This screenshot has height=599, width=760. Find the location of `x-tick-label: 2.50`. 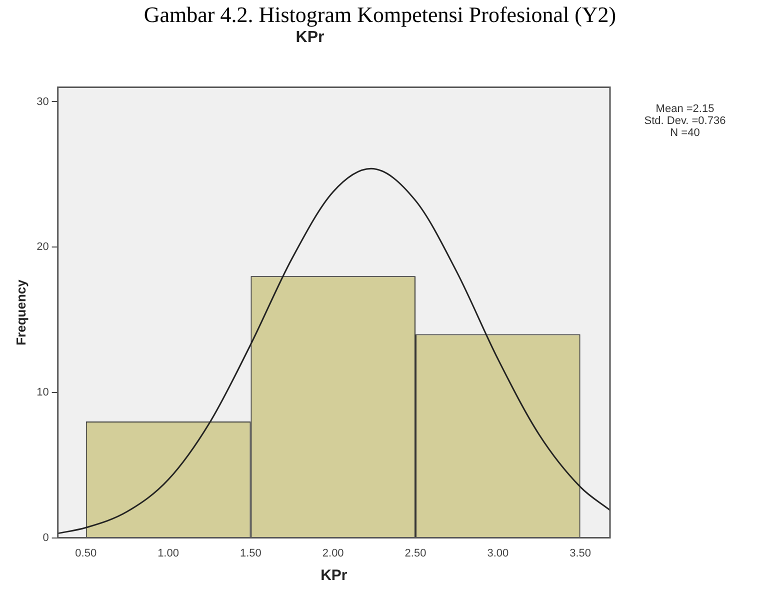

x-tick-label: 2.50 is located at coordinates (415, 553).